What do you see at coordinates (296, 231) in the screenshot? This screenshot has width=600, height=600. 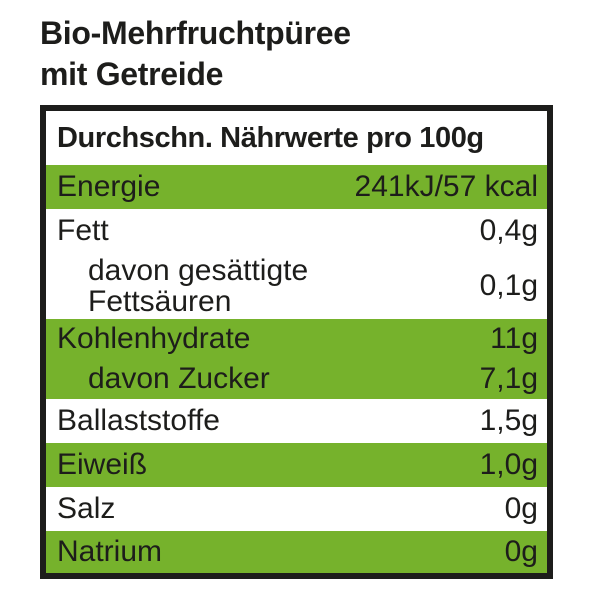 I see `nutrition-row: Fett 0,4g` at bounding box center [296, 231].